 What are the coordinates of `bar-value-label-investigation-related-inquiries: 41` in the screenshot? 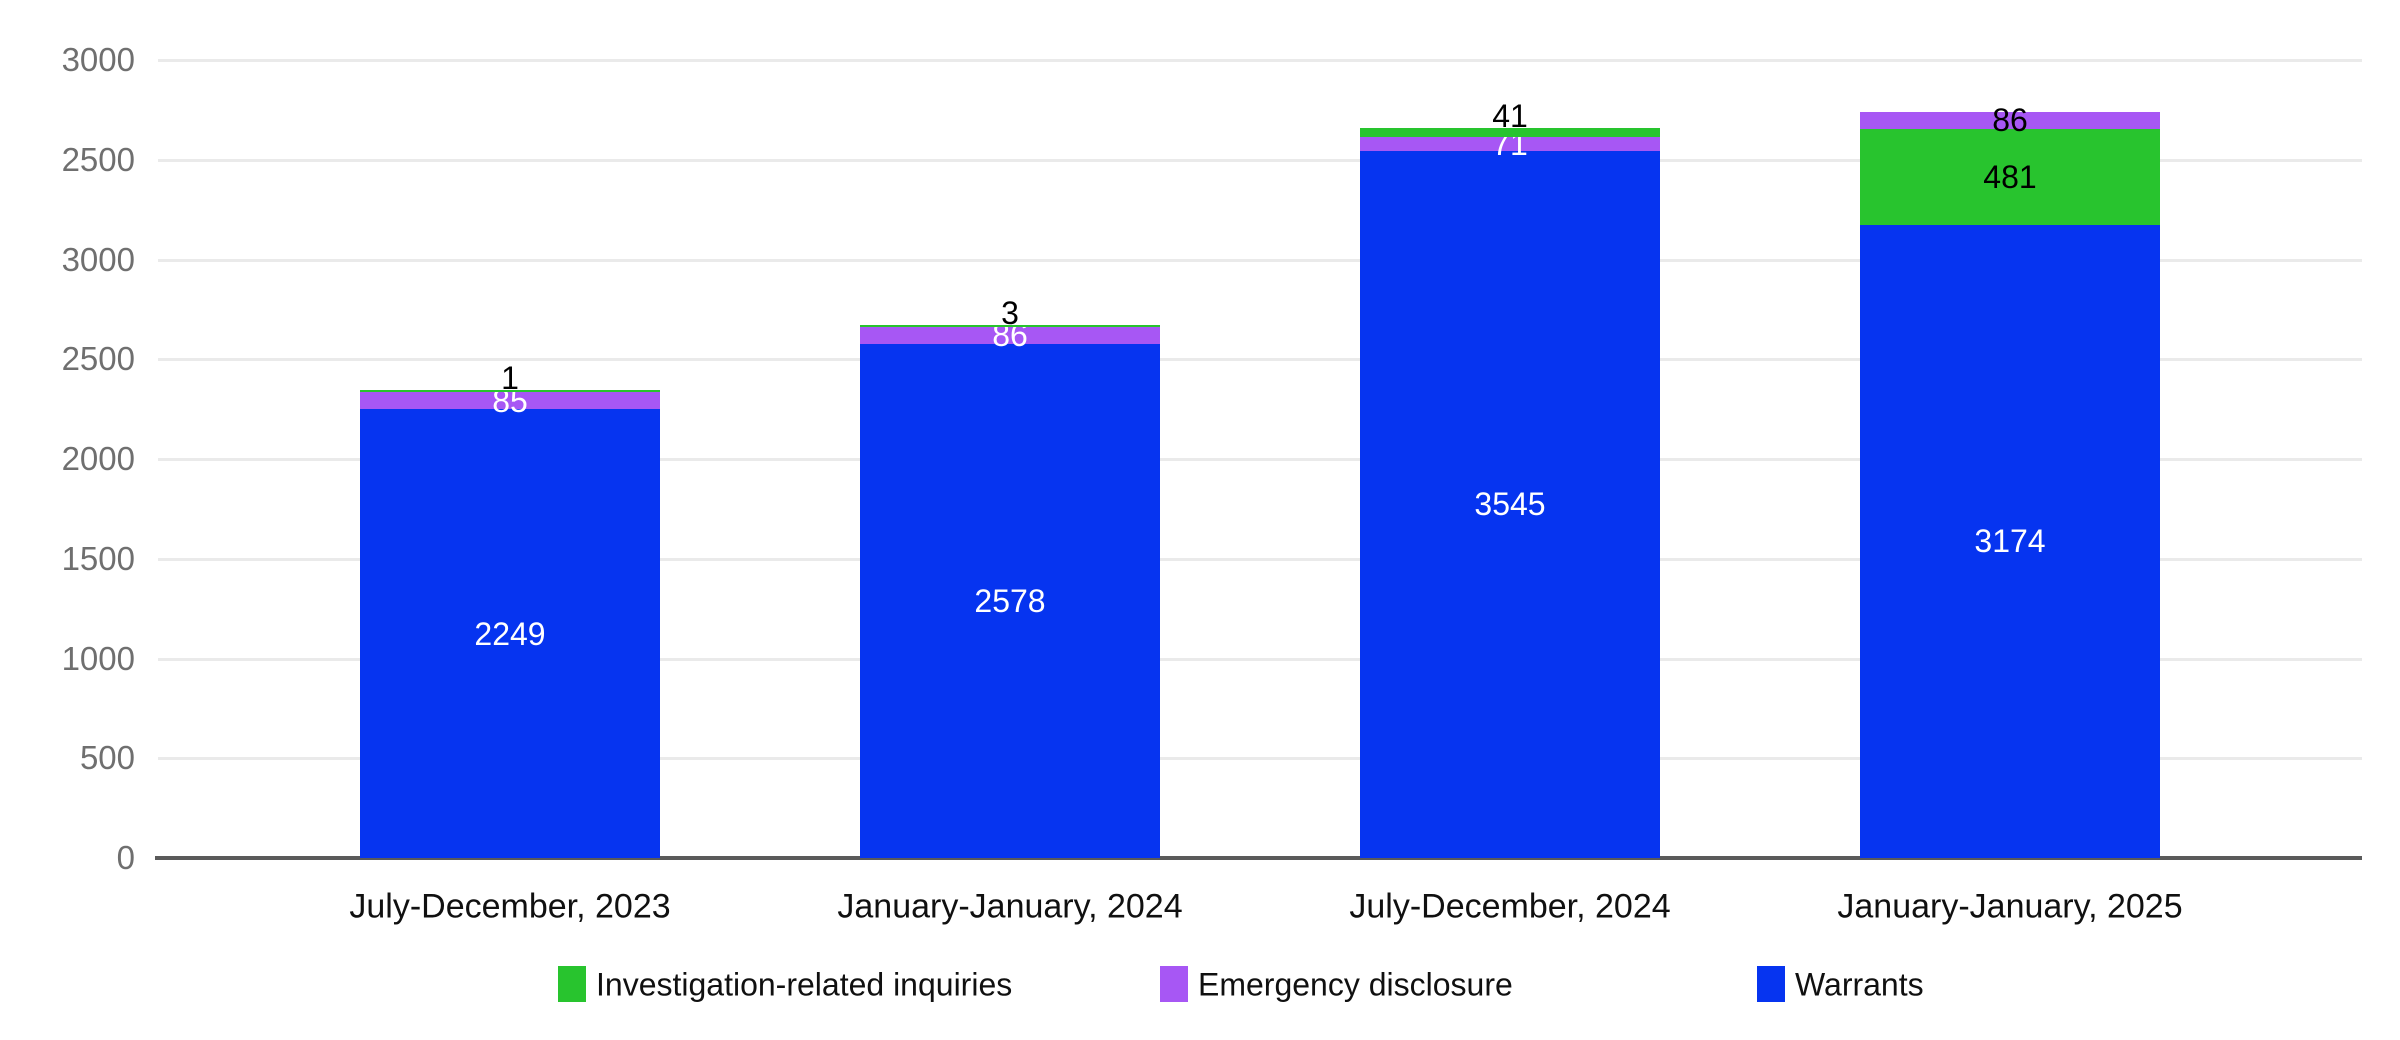 It's located at (1510, 116).